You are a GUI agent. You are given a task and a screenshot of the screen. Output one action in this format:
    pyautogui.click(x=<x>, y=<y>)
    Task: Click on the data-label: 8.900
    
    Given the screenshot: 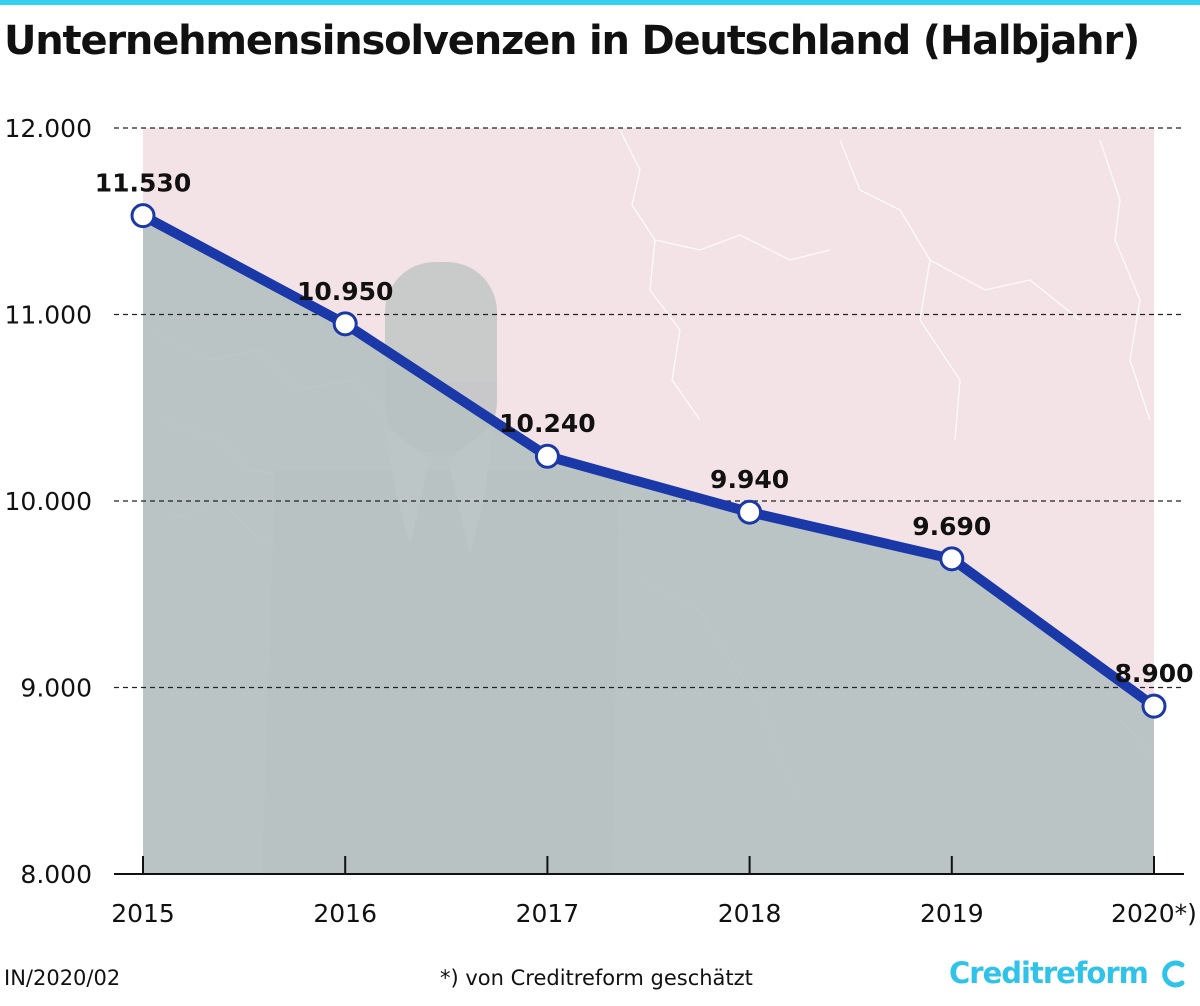 What is the action you would take?
    pyautogui.click(x=1153, y=673)
    